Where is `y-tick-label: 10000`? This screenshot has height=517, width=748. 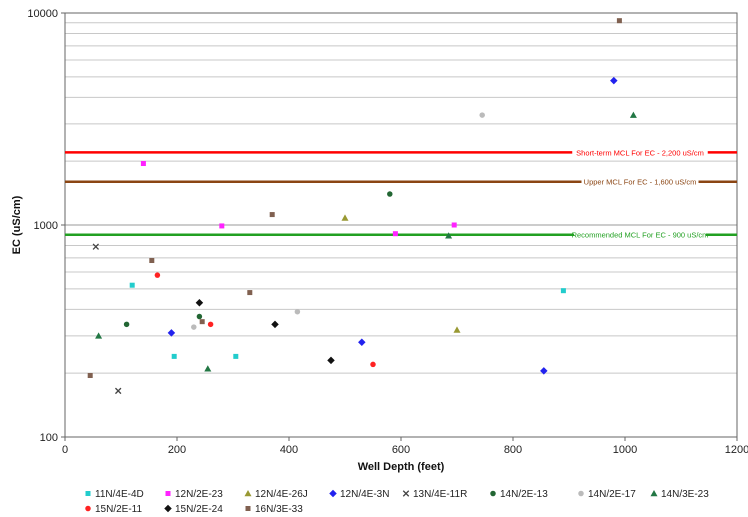
y-tick-label: 10000 is located at coordinates (42, 14).